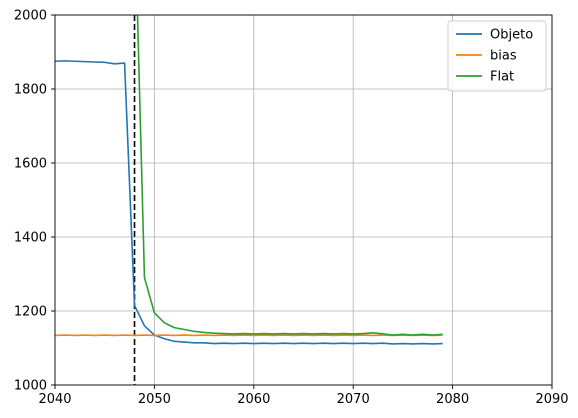 The height and width of the screenshot is (418, 578). I want to click on legend-label-flat: Flat, so click(502, 77).